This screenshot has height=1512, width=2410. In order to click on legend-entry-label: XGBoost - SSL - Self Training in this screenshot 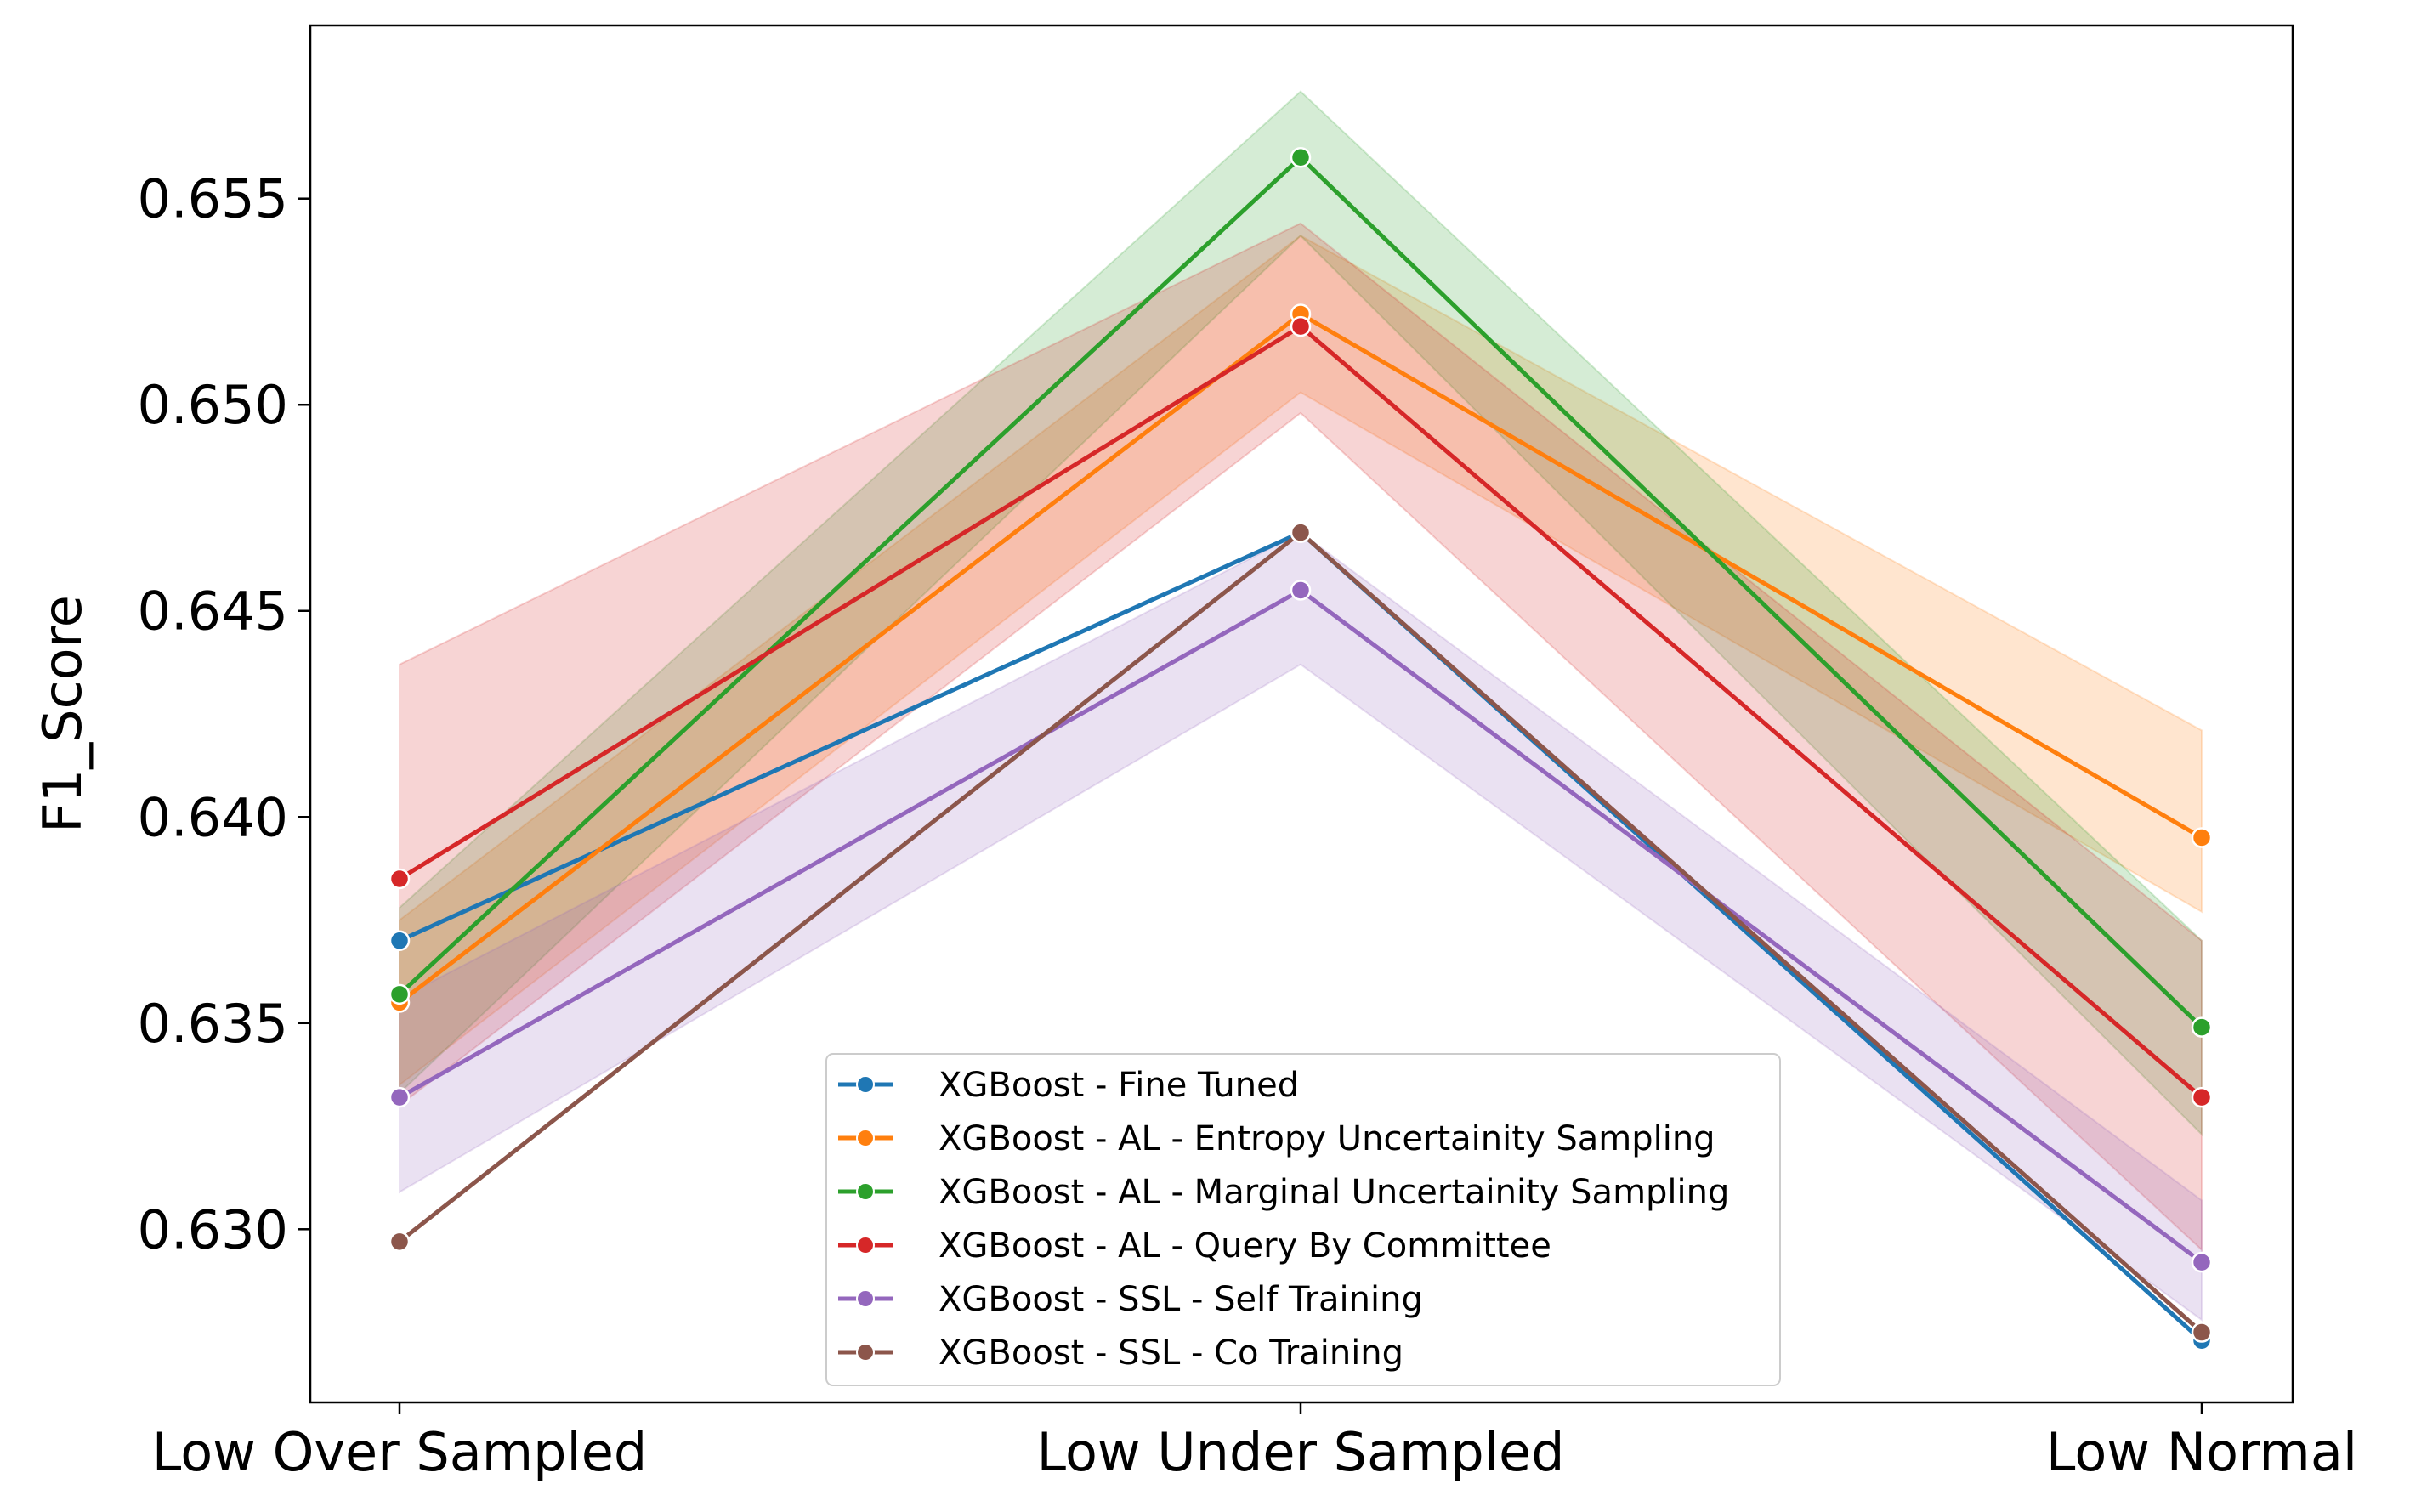, I will do `click(1180, 1299)`.